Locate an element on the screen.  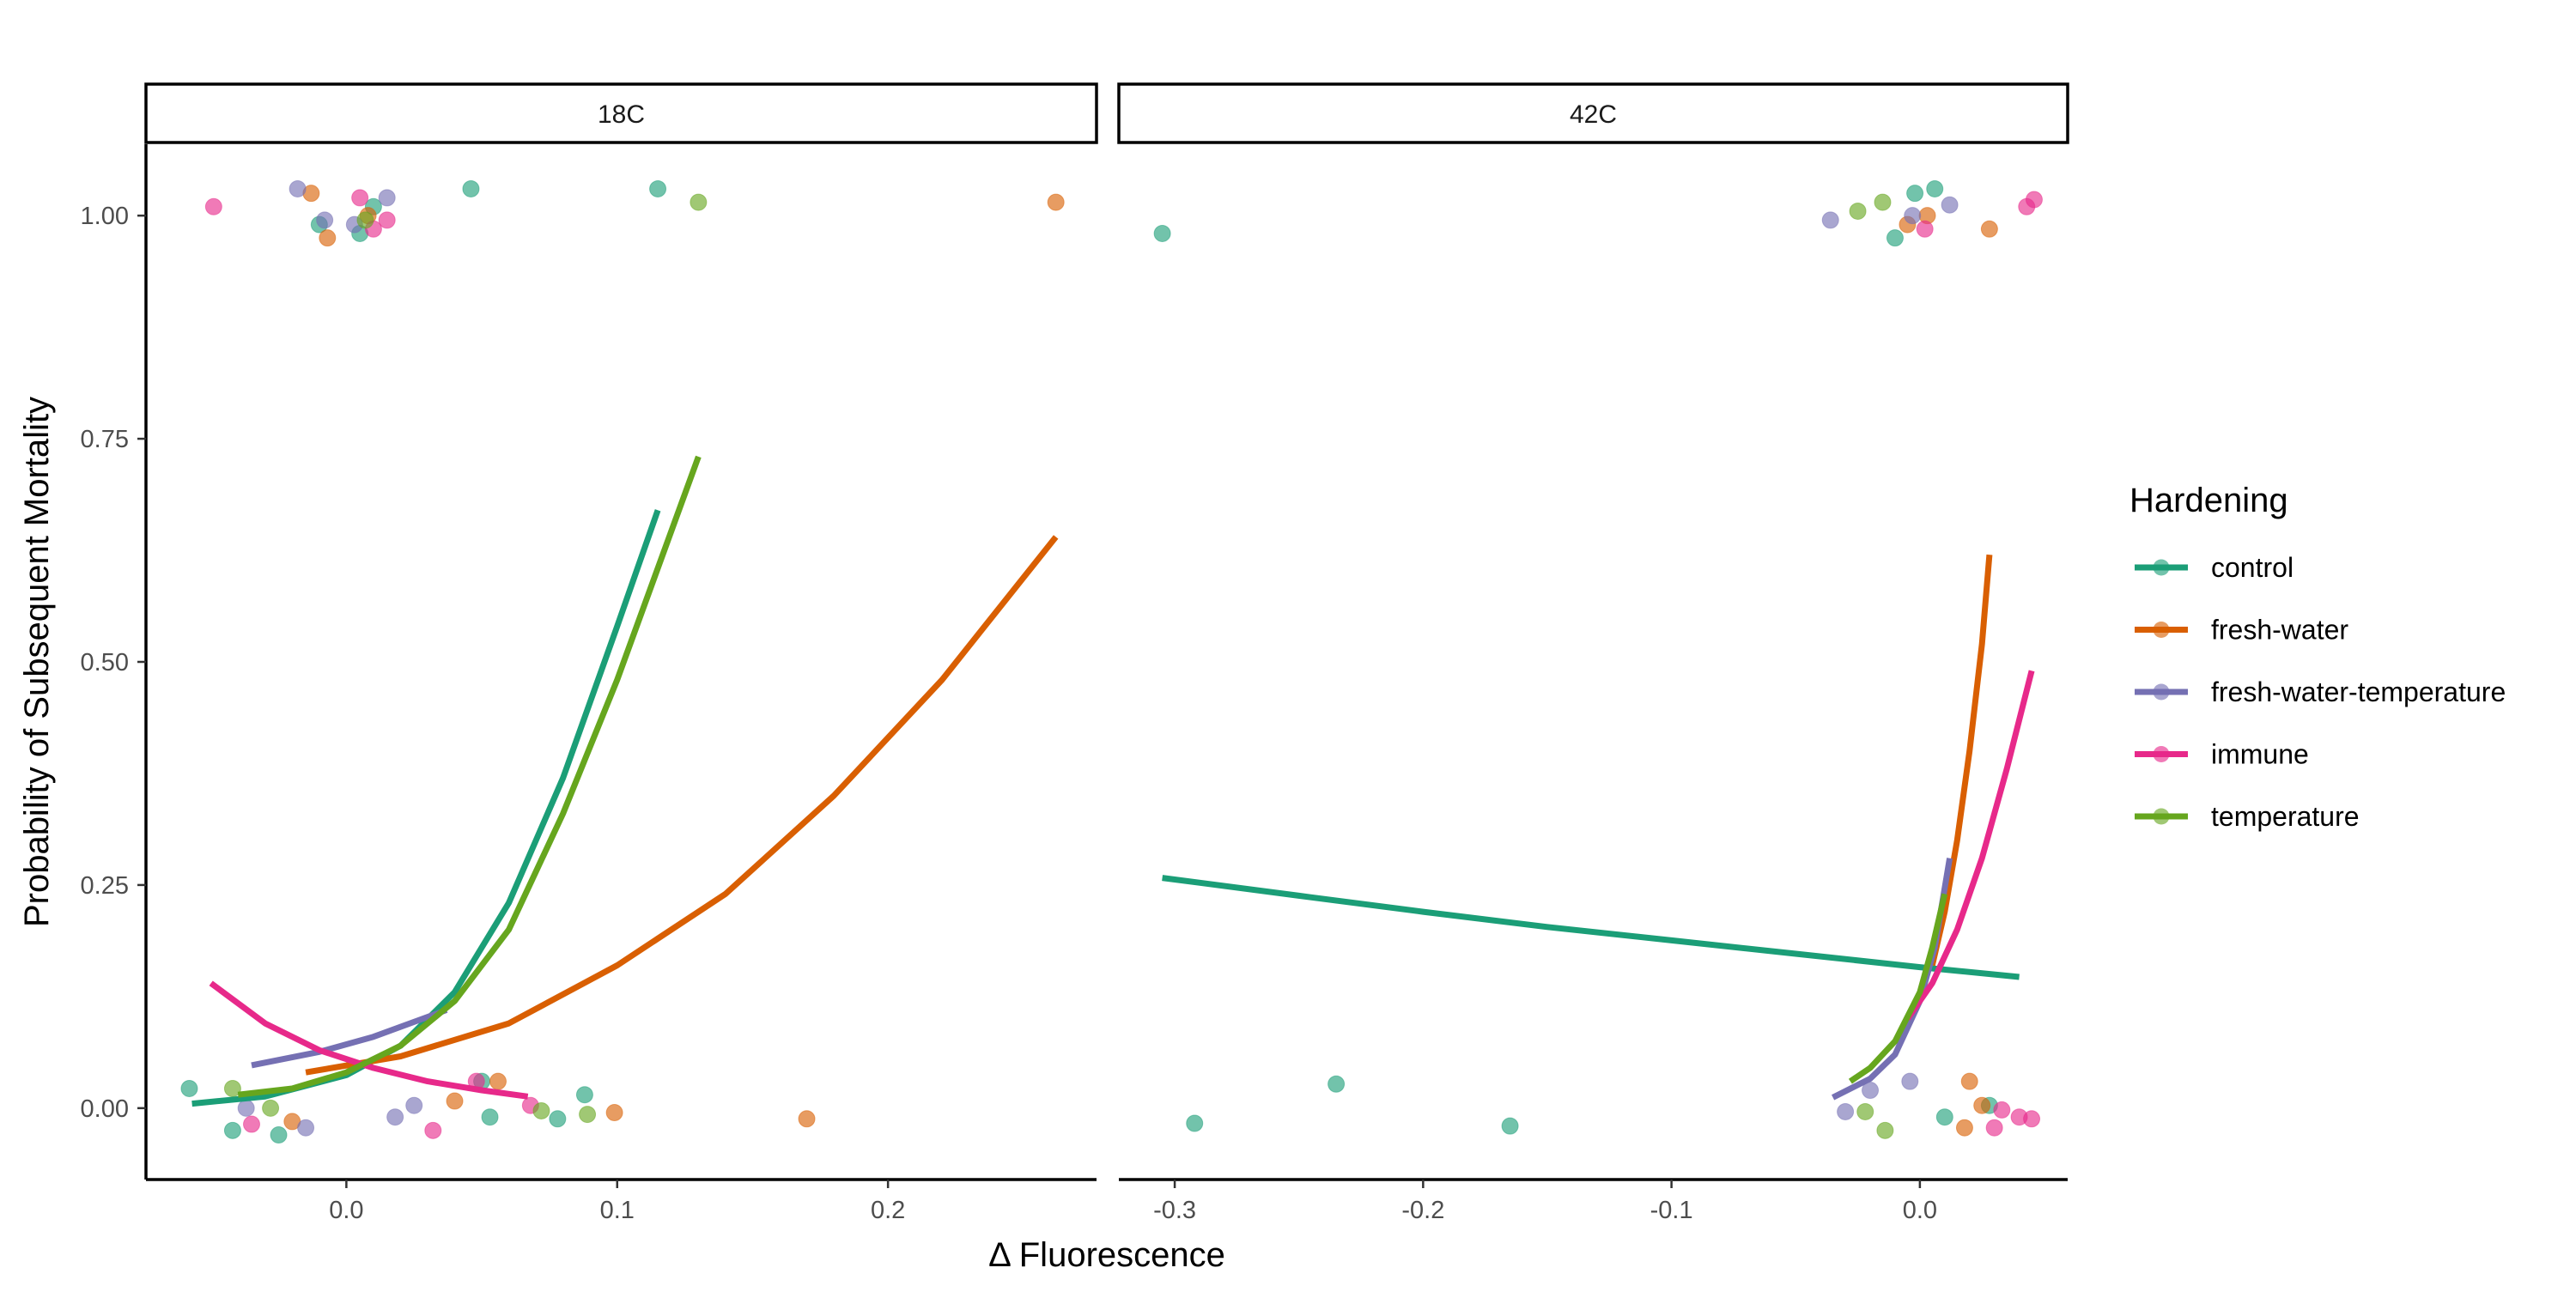
facet-strip-label: 18C is located at coordinates (621, 114).